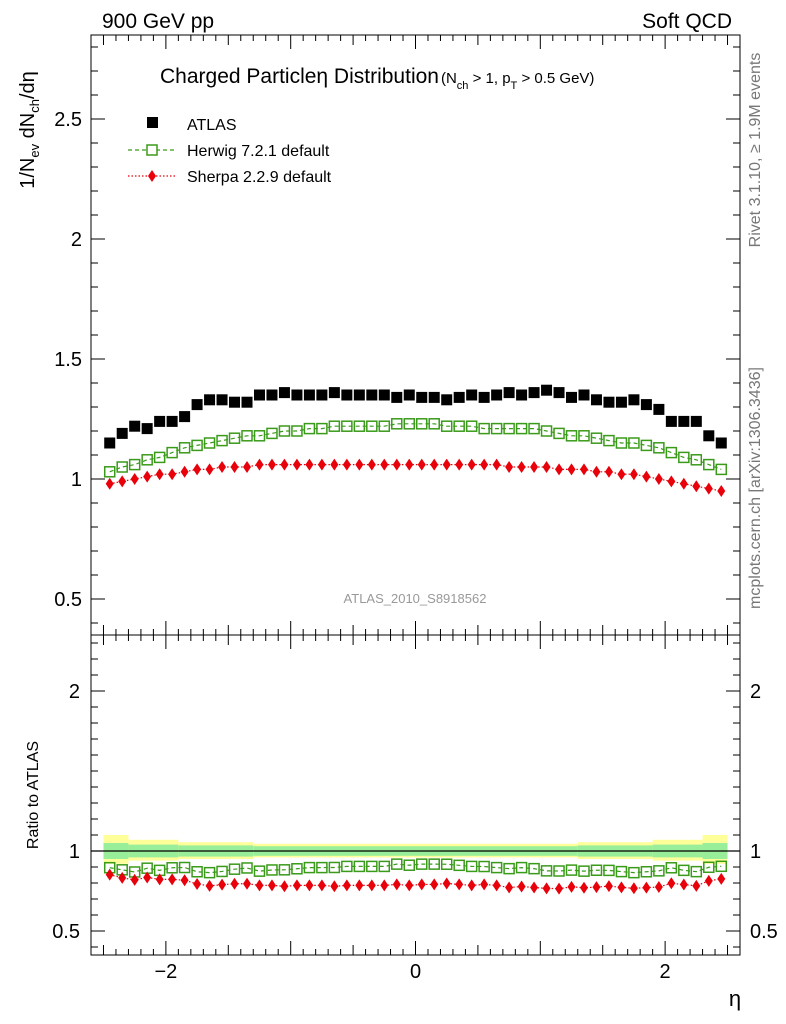  What do you see at coordinates (74, 852) in the screenshot?
I see `ratio-y-tick-label: 1` at bounding box center [74, 852].